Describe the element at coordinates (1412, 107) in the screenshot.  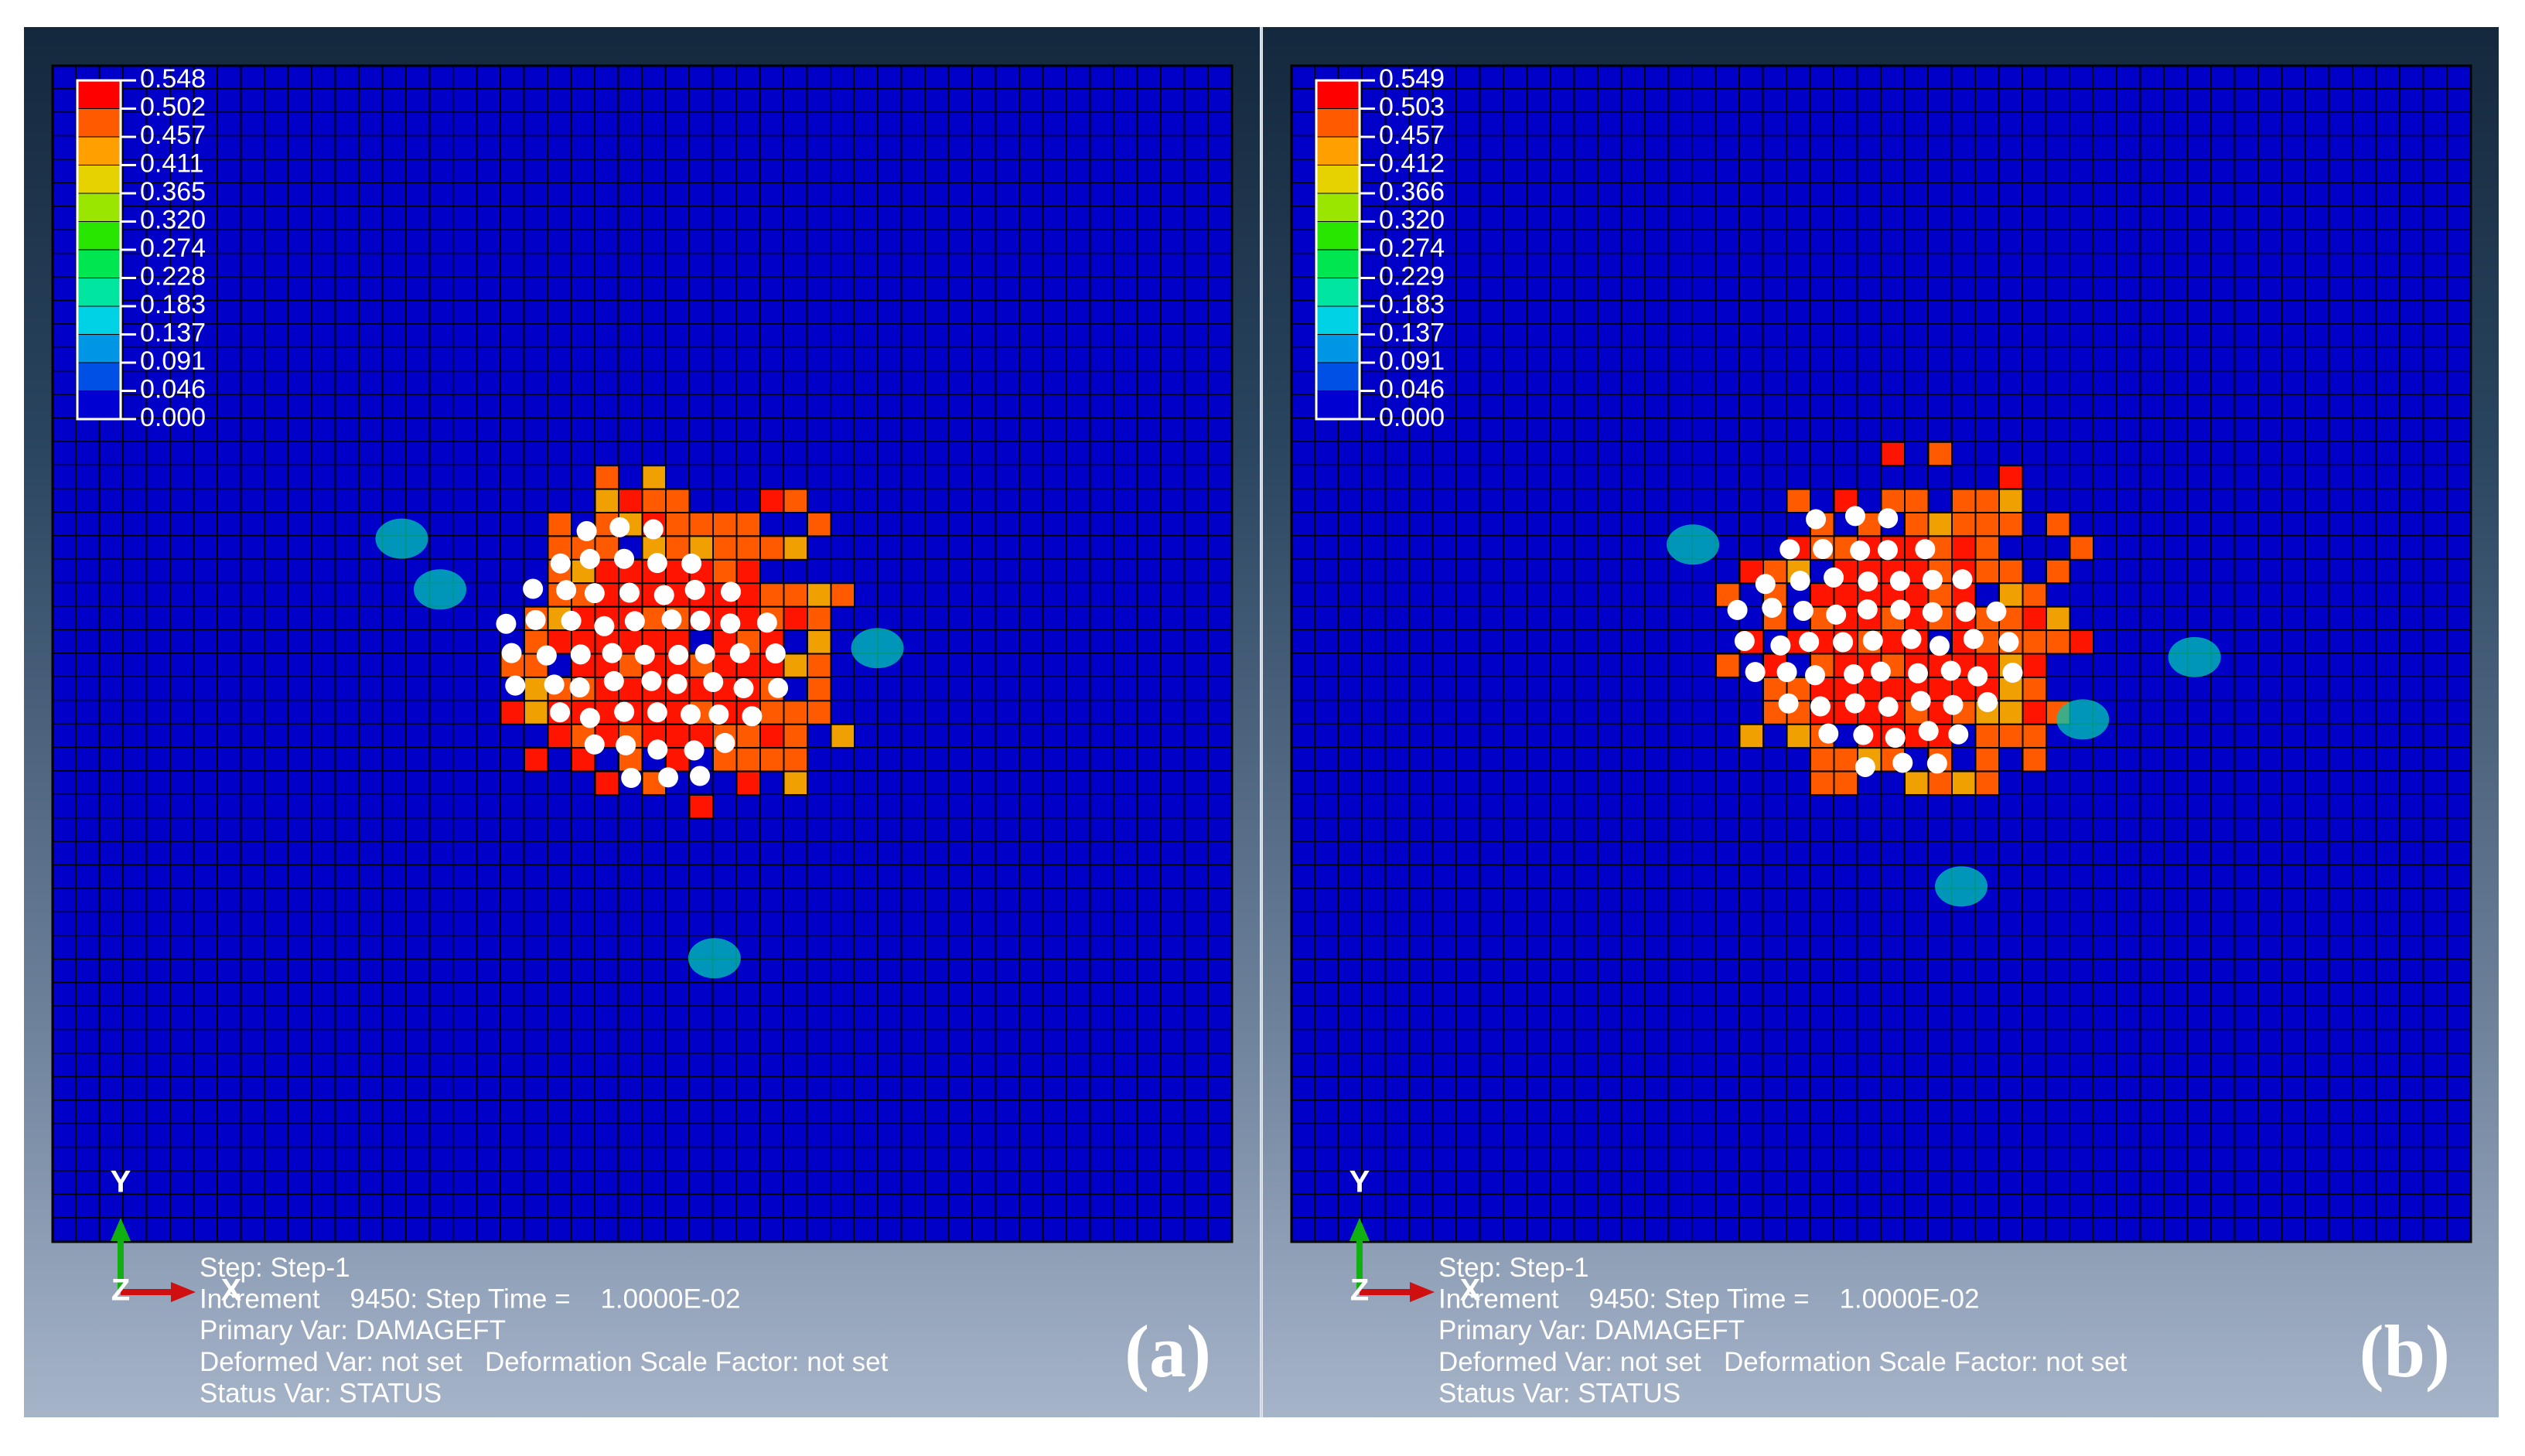
I see `legend-label: 0.503` at that location.